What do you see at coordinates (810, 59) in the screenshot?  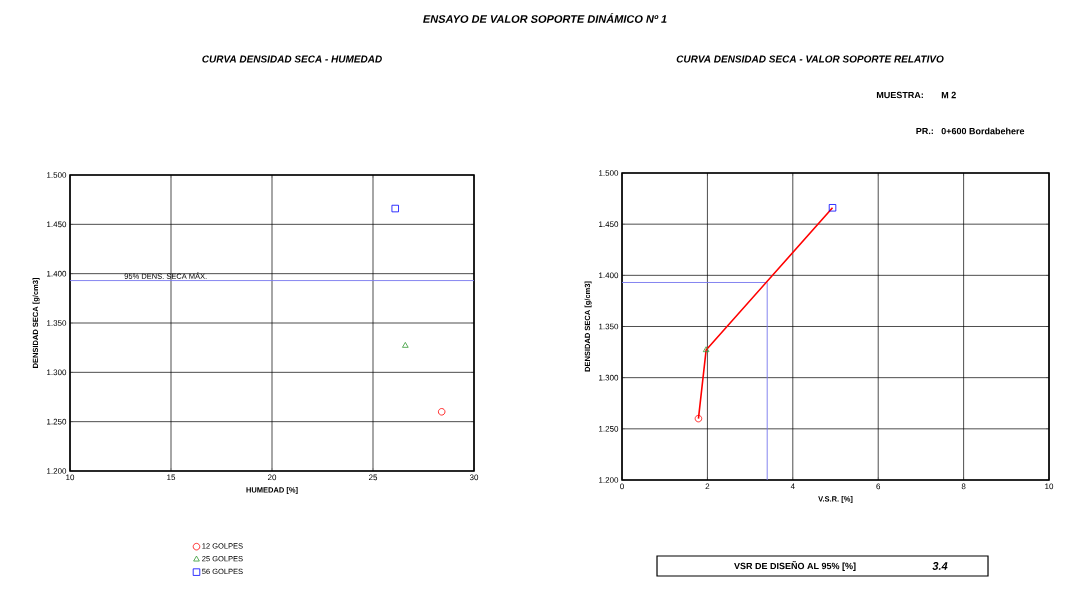 I see `chart-title: CURVA DENSIDAD SECA - VALOR SOPORTE RELATIVO` at bounding box center [810, 59].